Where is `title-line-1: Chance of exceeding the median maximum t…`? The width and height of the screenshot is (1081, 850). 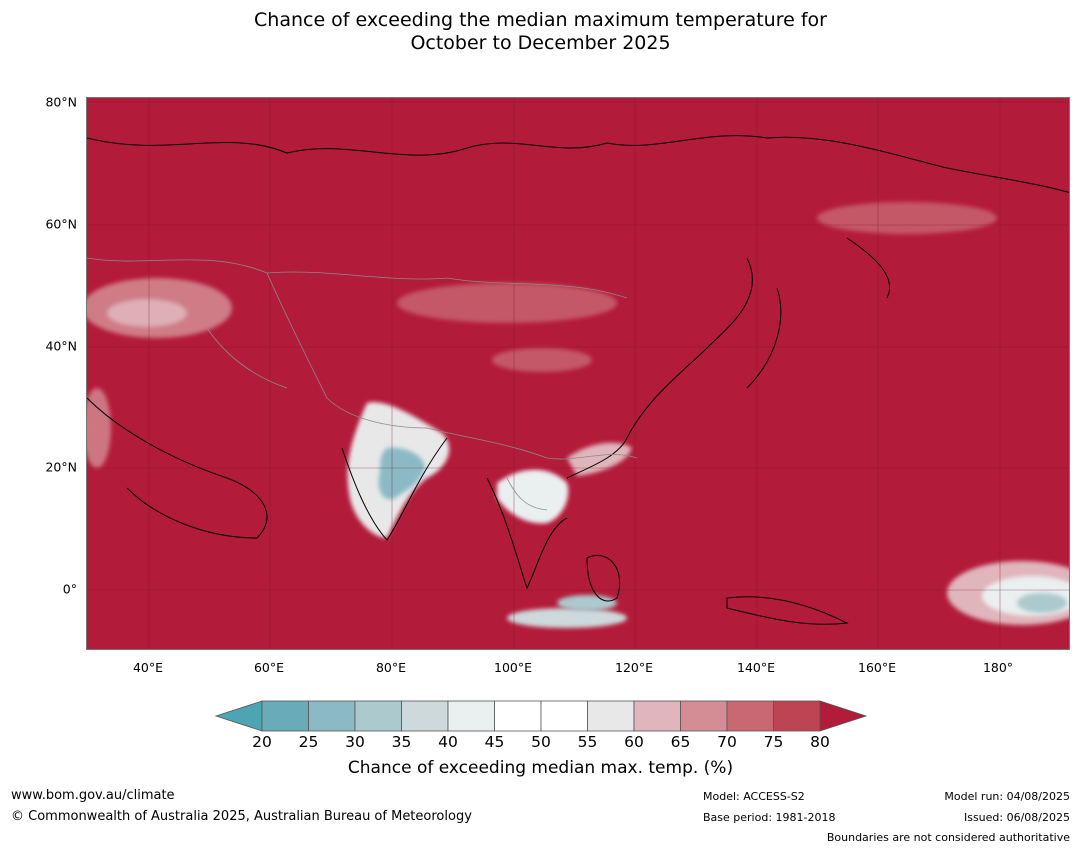 title-line-1: Chance of exceeding the median maximum t… is located at coordinates (540, 20).